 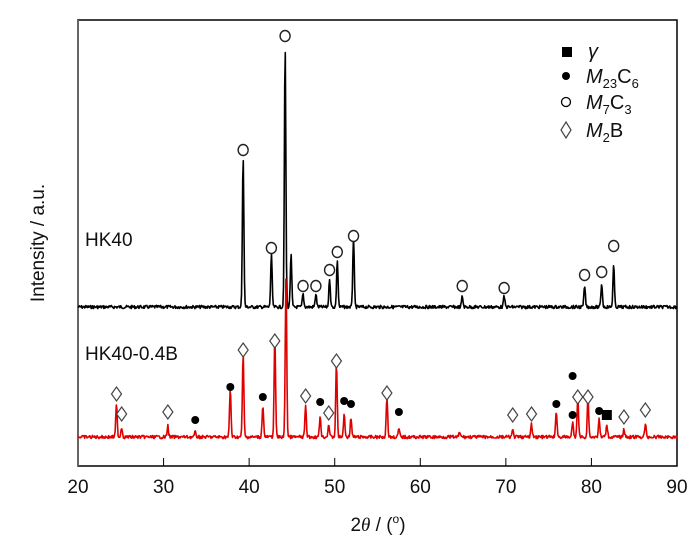 What do you see at coordinates (77, 487) in the screenshot?
I see `x-tick-label: 20` at bounding box center [77, 487].